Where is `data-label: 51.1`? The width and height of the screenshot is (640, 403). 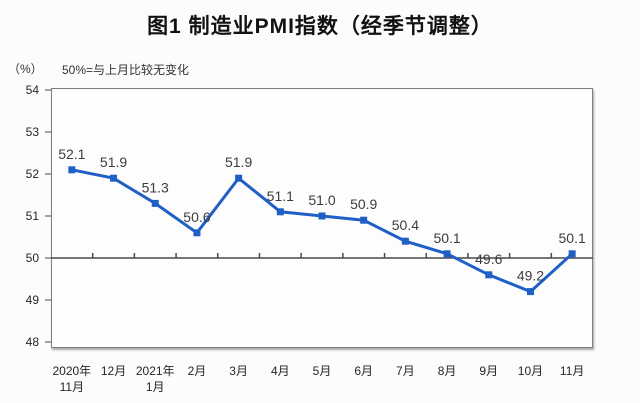
data-label: 51.1 is located at coordinates (280, 196).